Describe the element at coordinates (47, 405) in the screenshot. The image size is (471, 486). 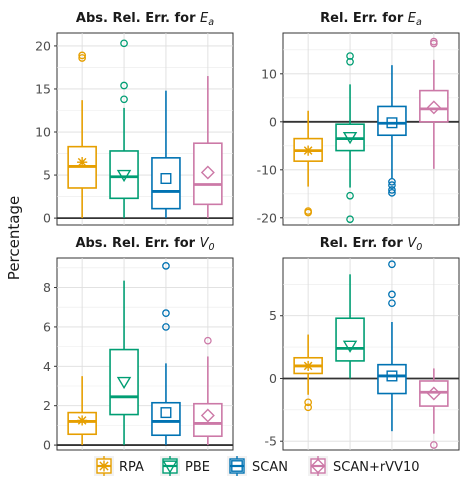
I see `y-tick-label: 2` at that location.